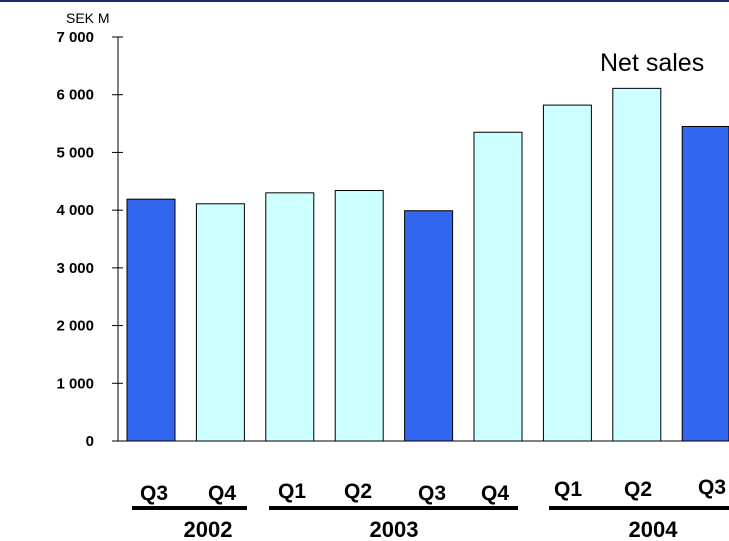 Image resolution: width=729 pixels, height=541 pixels. Describe the element at coordinates (75, 95) in the screenshot. I see `y-tick-label: 6 000` at that location.